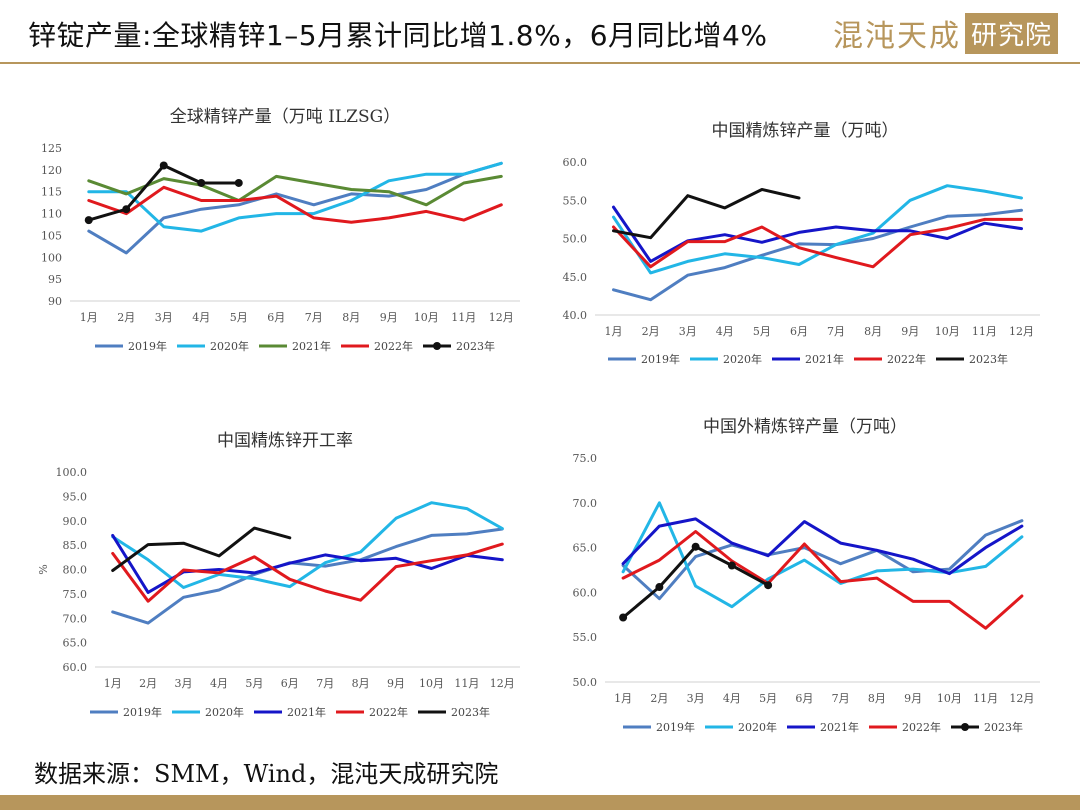 This screenshot has width=1080, height=810. I want to click on chart-title: 中国精炼锌开工率, so click(285, 441).